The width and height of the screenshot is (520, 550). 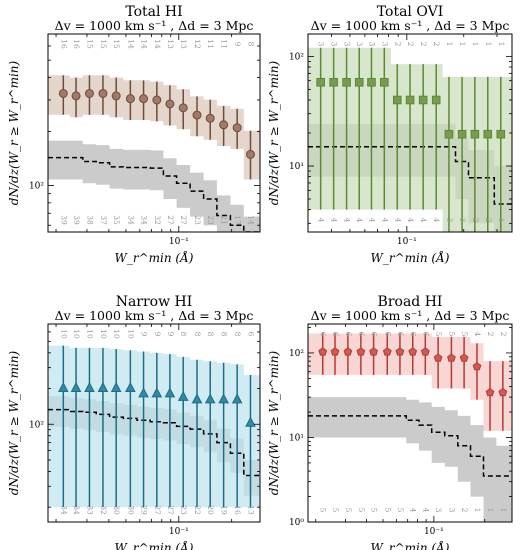 I want to click on count-top-label: 11, so click(x=210, y=44).